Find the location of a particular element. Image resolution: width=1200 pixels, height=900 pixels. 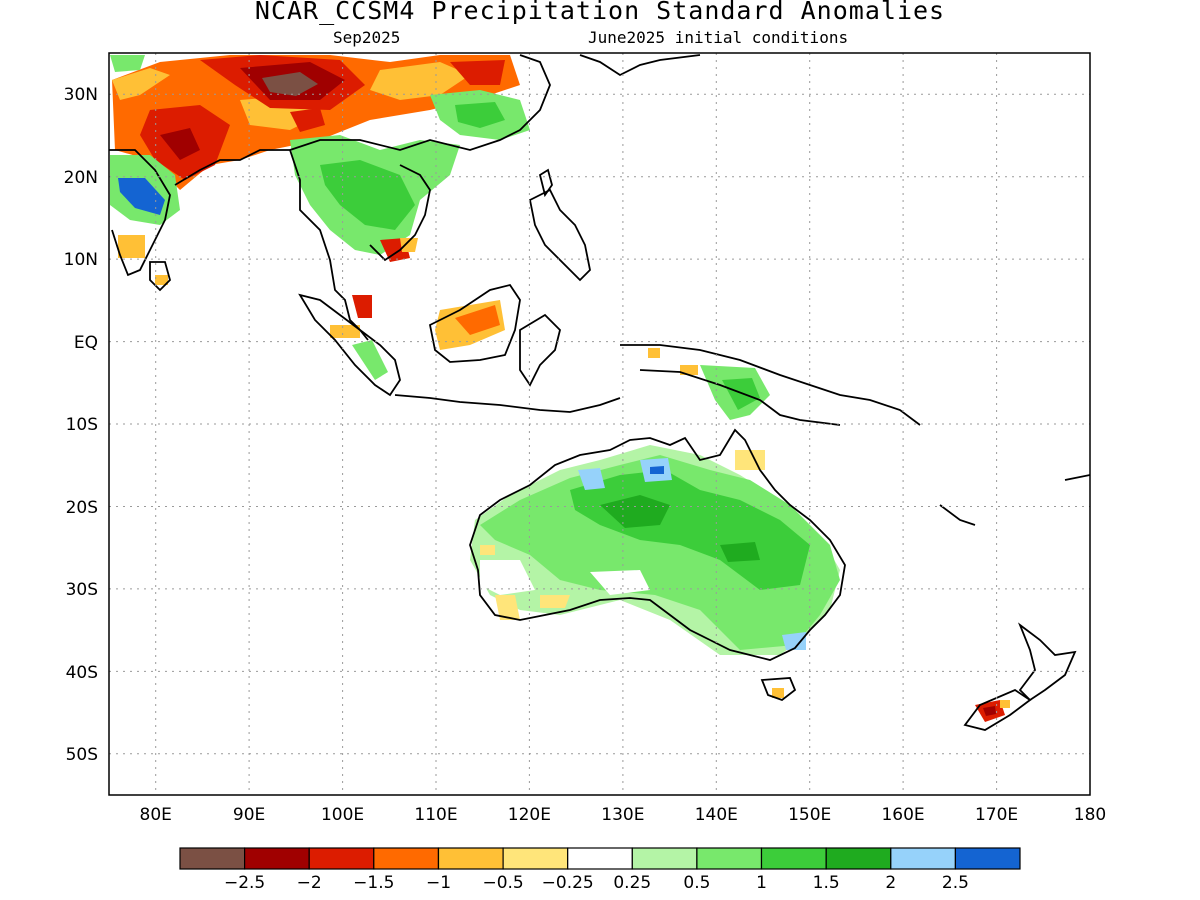

colorbar-label-11: 2 is located at coordinates (890, 883).